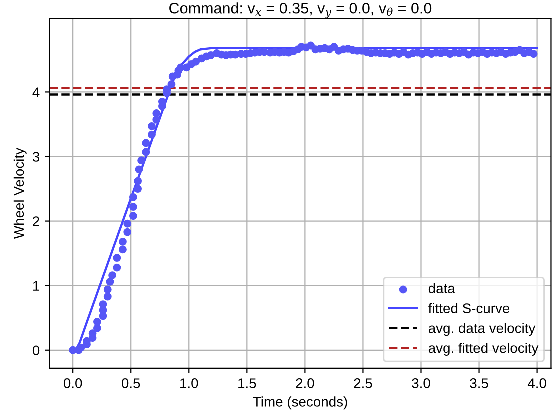 Image resolution: width=554 pixels, height=414 pixels. Describe the element at coordinates (36, 221) in the screenshot. I see `y-tick-label: 2` at that location.